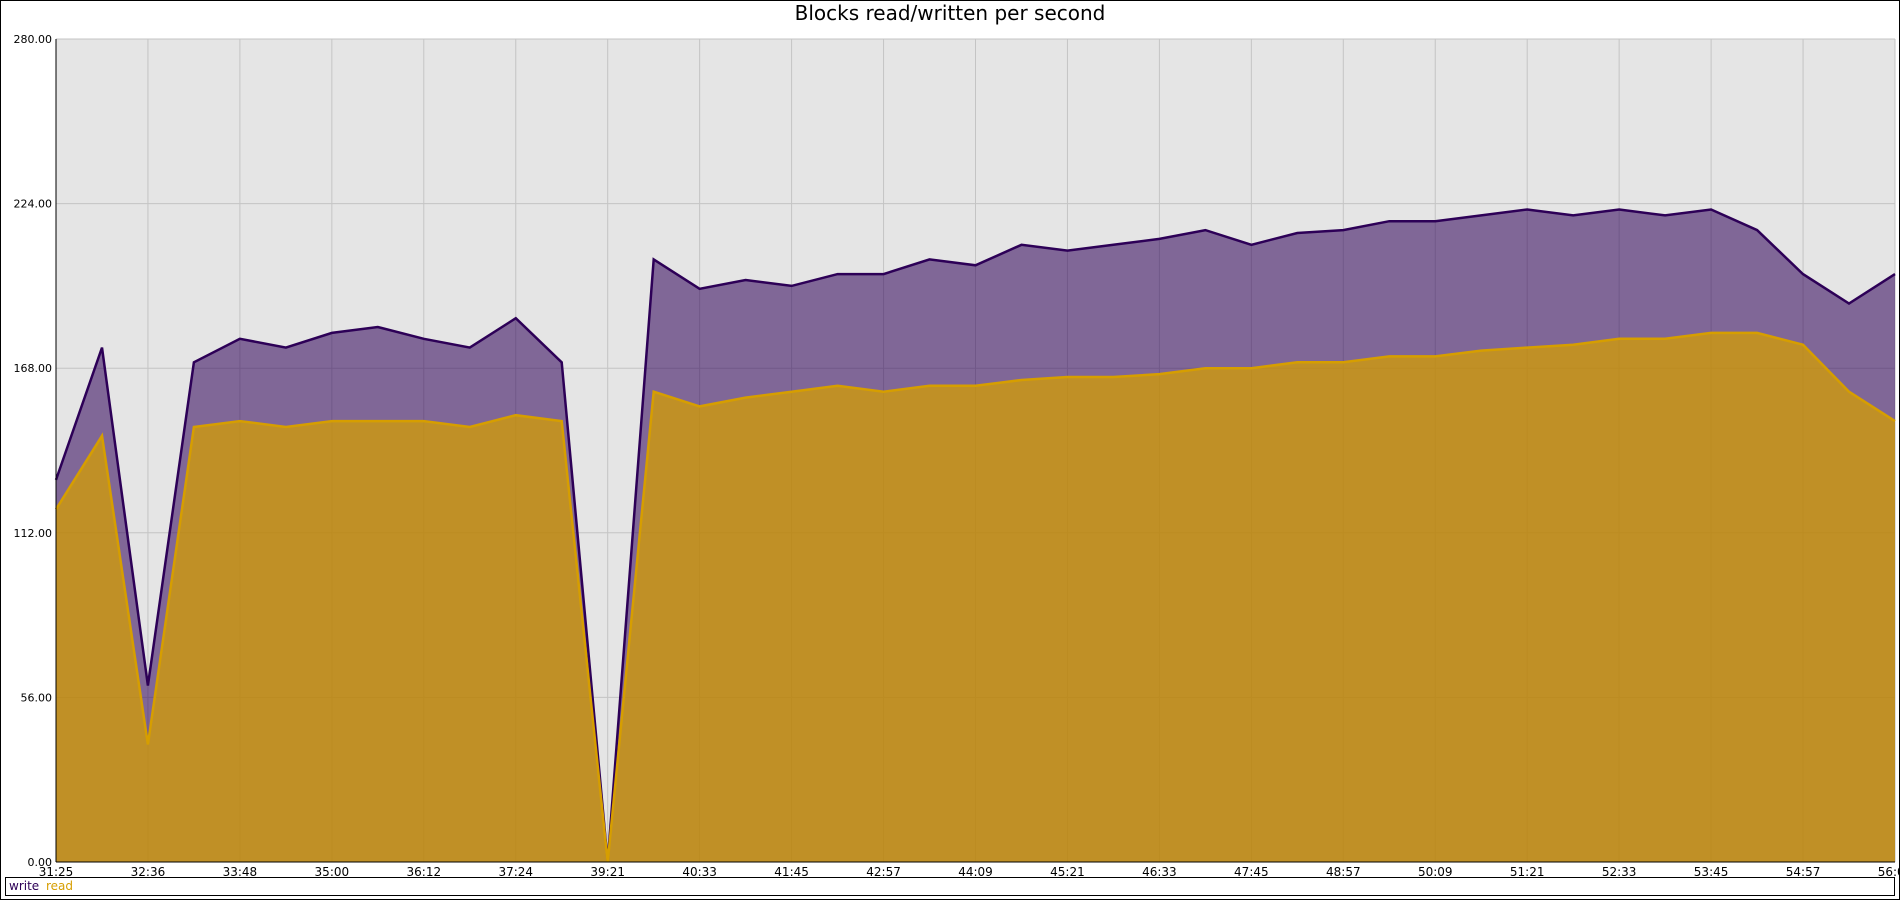  What do you see at coordinates (975, 872) in the screenshot?
I see `x-tick-label: 44:09` at bounding box center [975, 872].